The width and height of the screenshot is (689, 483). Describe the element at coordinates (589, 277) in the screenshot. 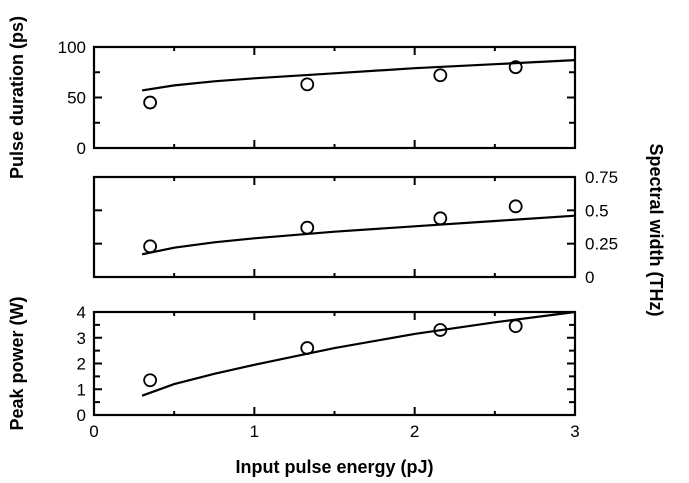

I see `y-tick-label-spectral: 0` at that location.